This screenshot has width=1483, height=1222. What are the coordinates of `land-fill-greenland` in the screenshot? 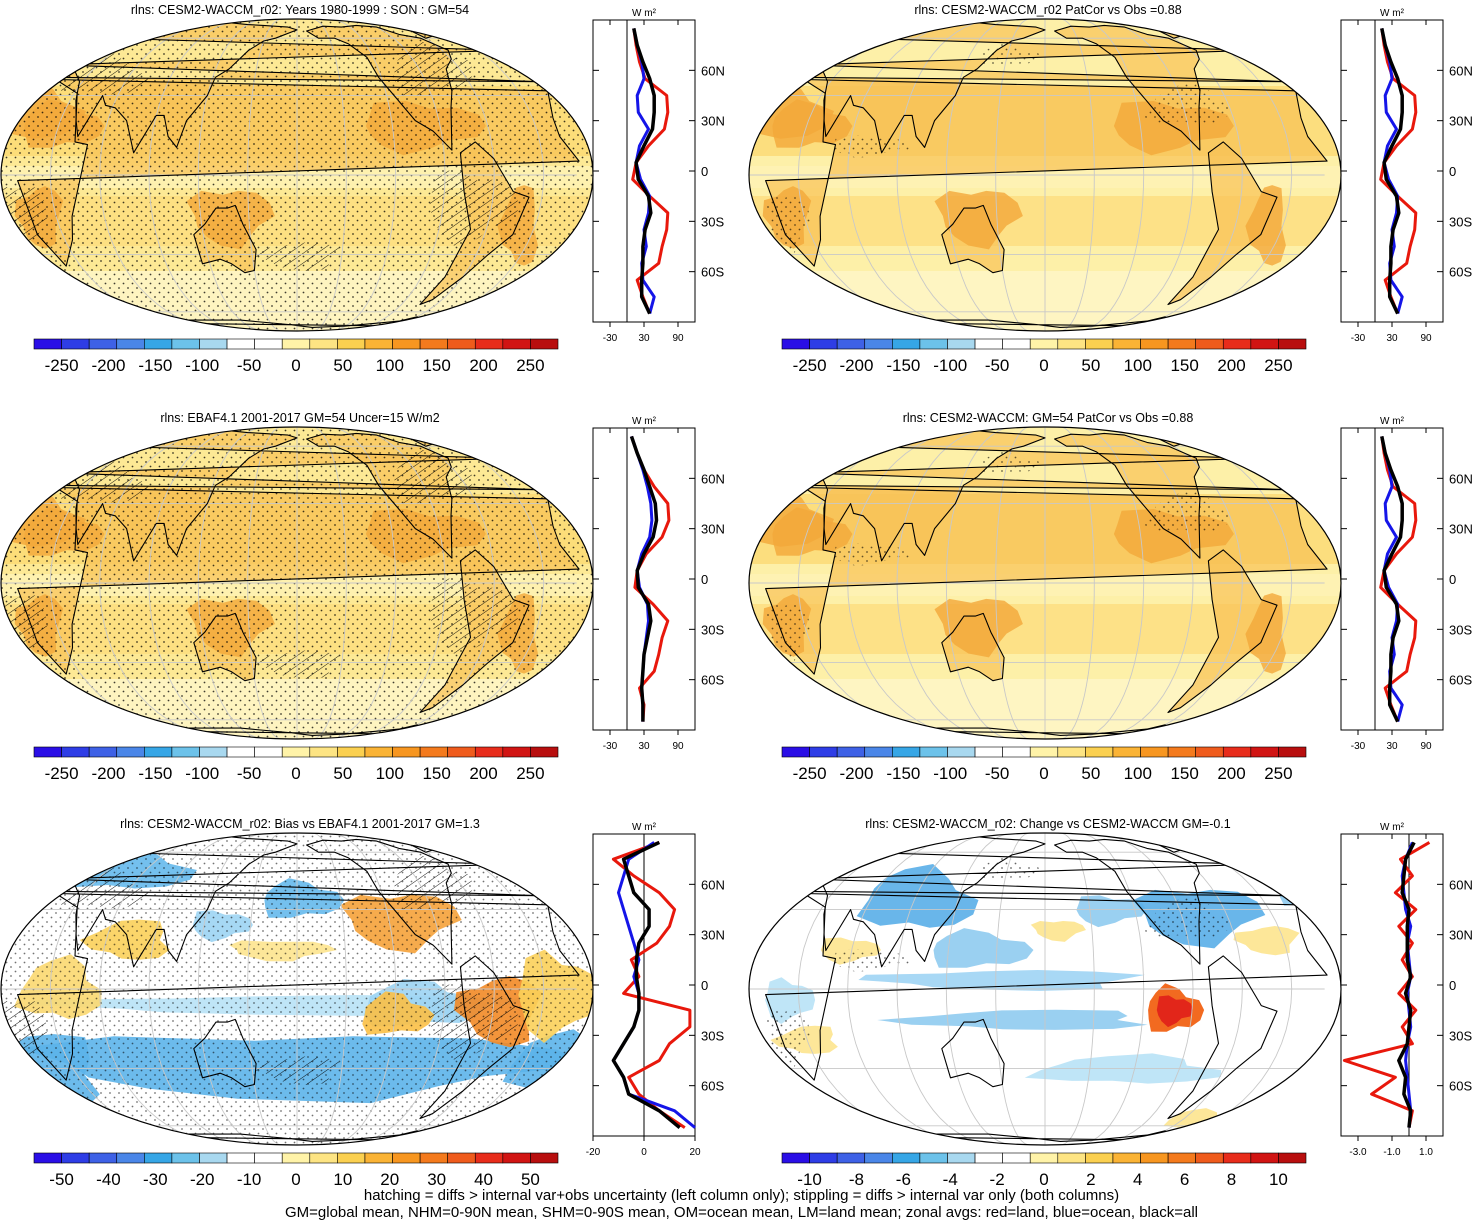 It's located at (1153, 437).